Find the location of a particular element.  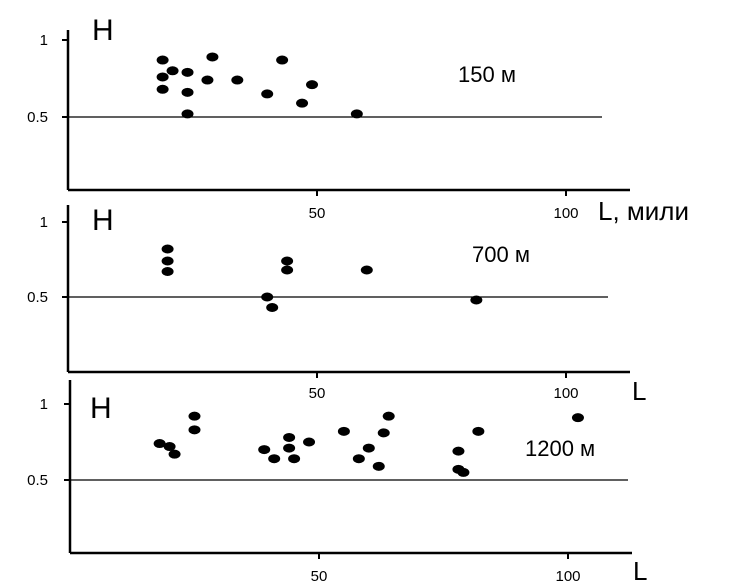

panel-2-x-tick-label-2: 100 is located at coordinates (565, 393).